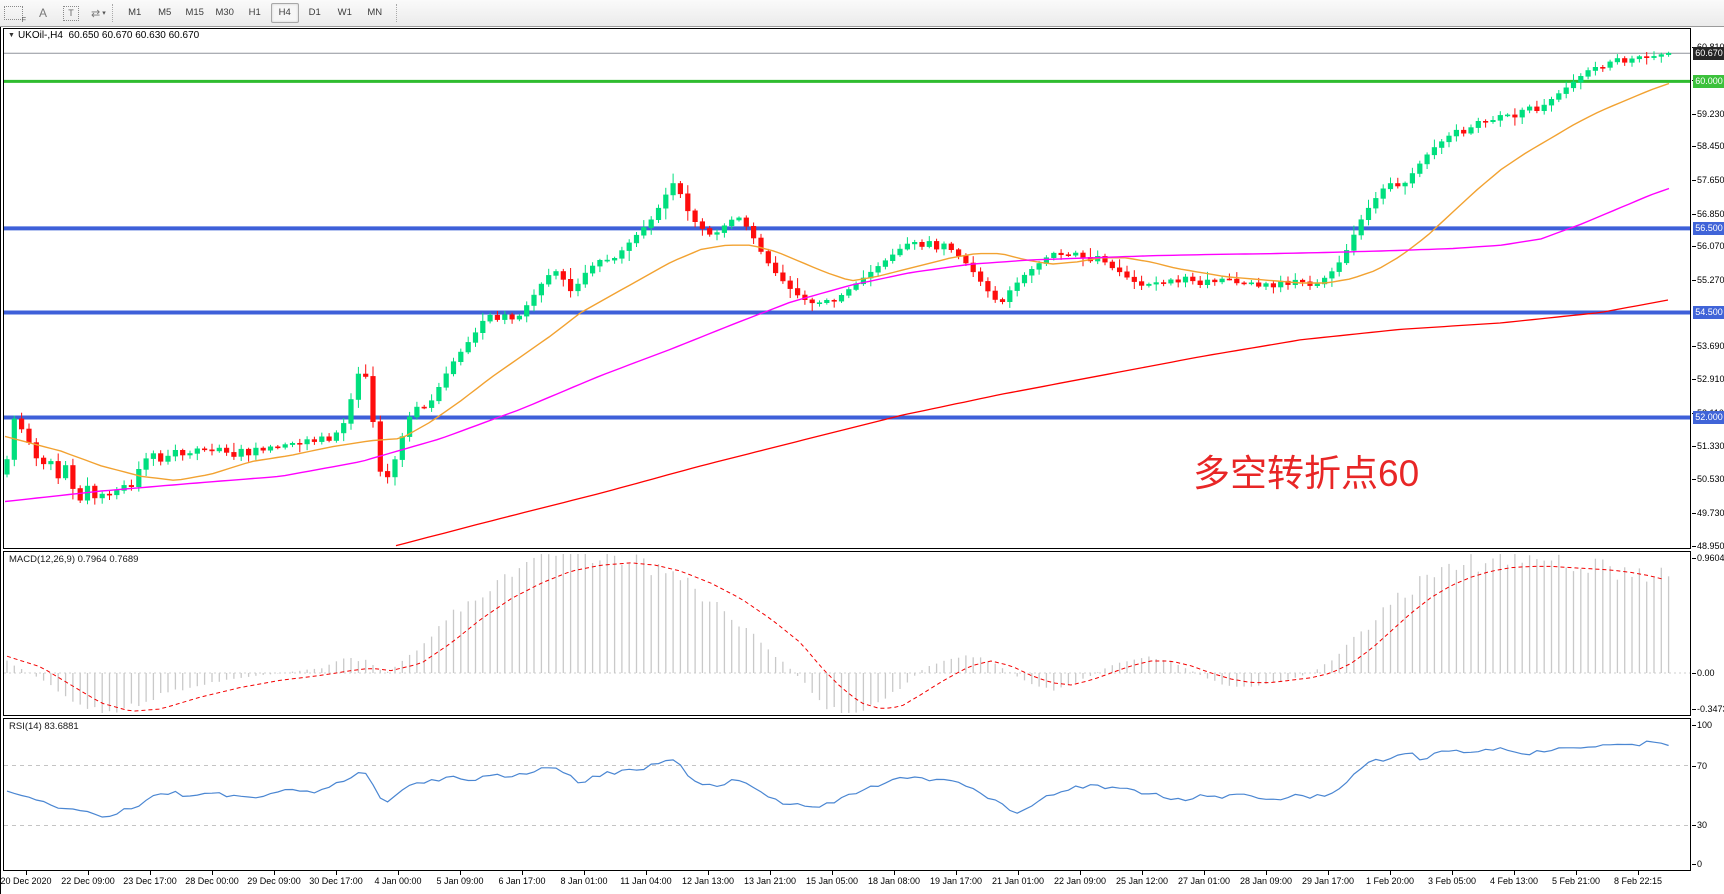 This screenshot has width=1724, height=894. Describe the element at coordinates (894, 881) in the screenshot. I see `time-tick-label: 18 Jan 08:00` at that location.